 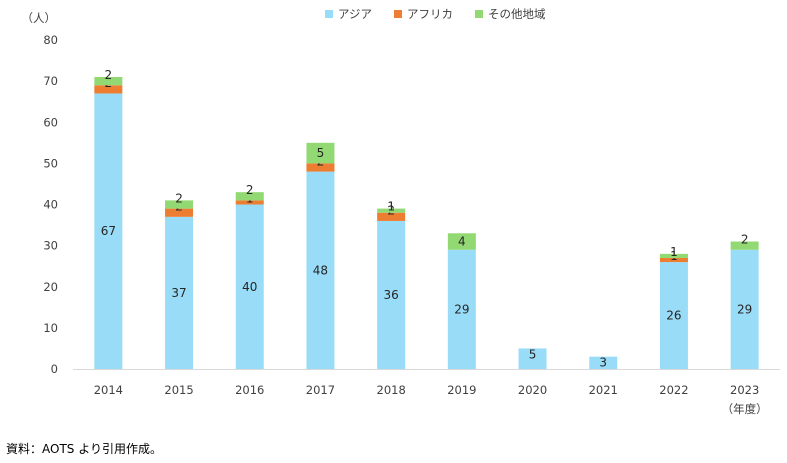 I want to click on data-label: 48, so click(x=320, y=270).